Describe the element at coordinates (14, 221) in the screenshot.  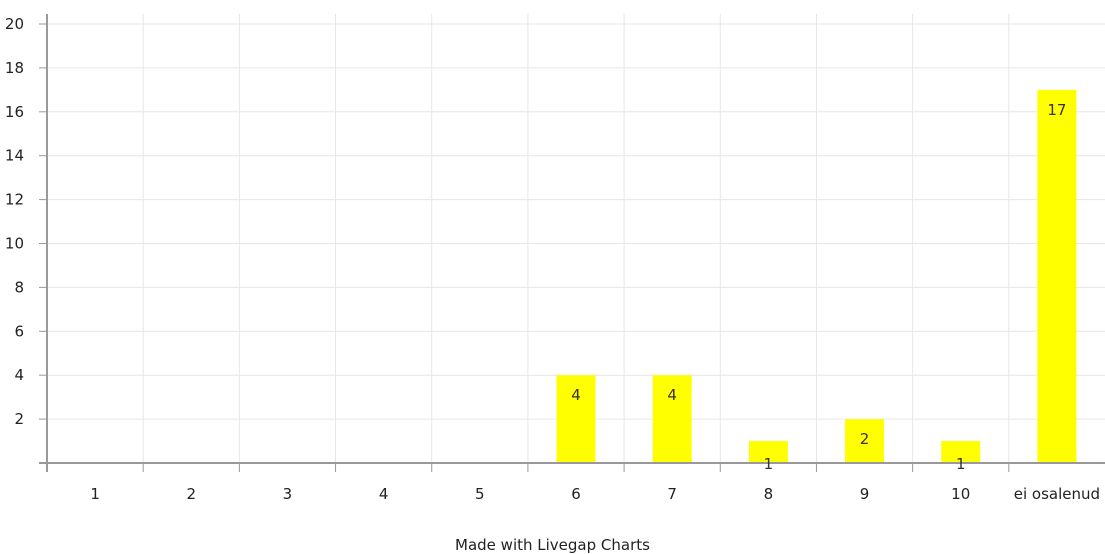
I see `y-tick-labels: 2 4 6 8 10 12 14 16 18 20` at that location.